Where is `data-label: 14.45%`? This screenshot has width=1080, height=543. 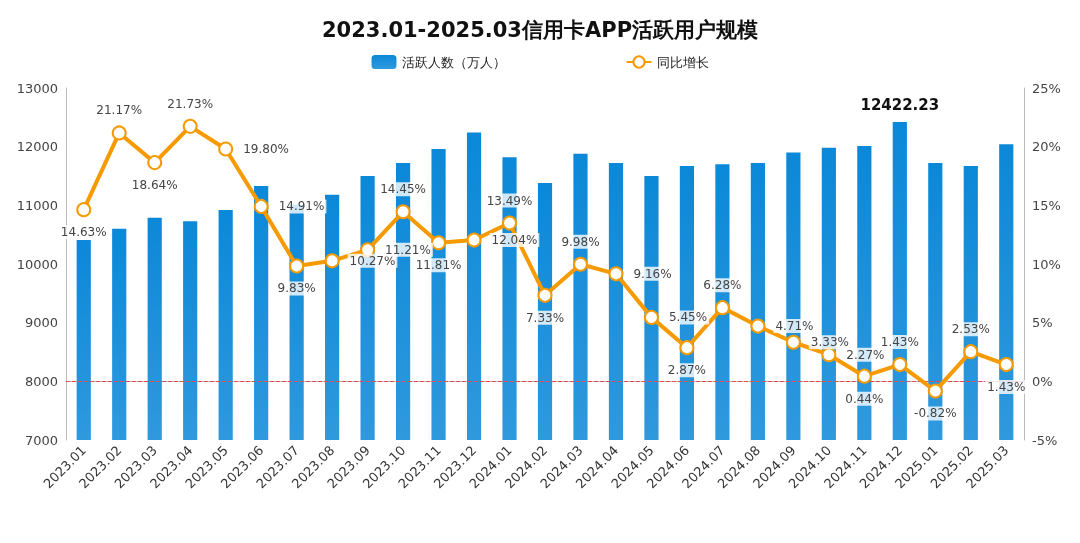
data-label: 14.45% is located at coordinates (403, 189).